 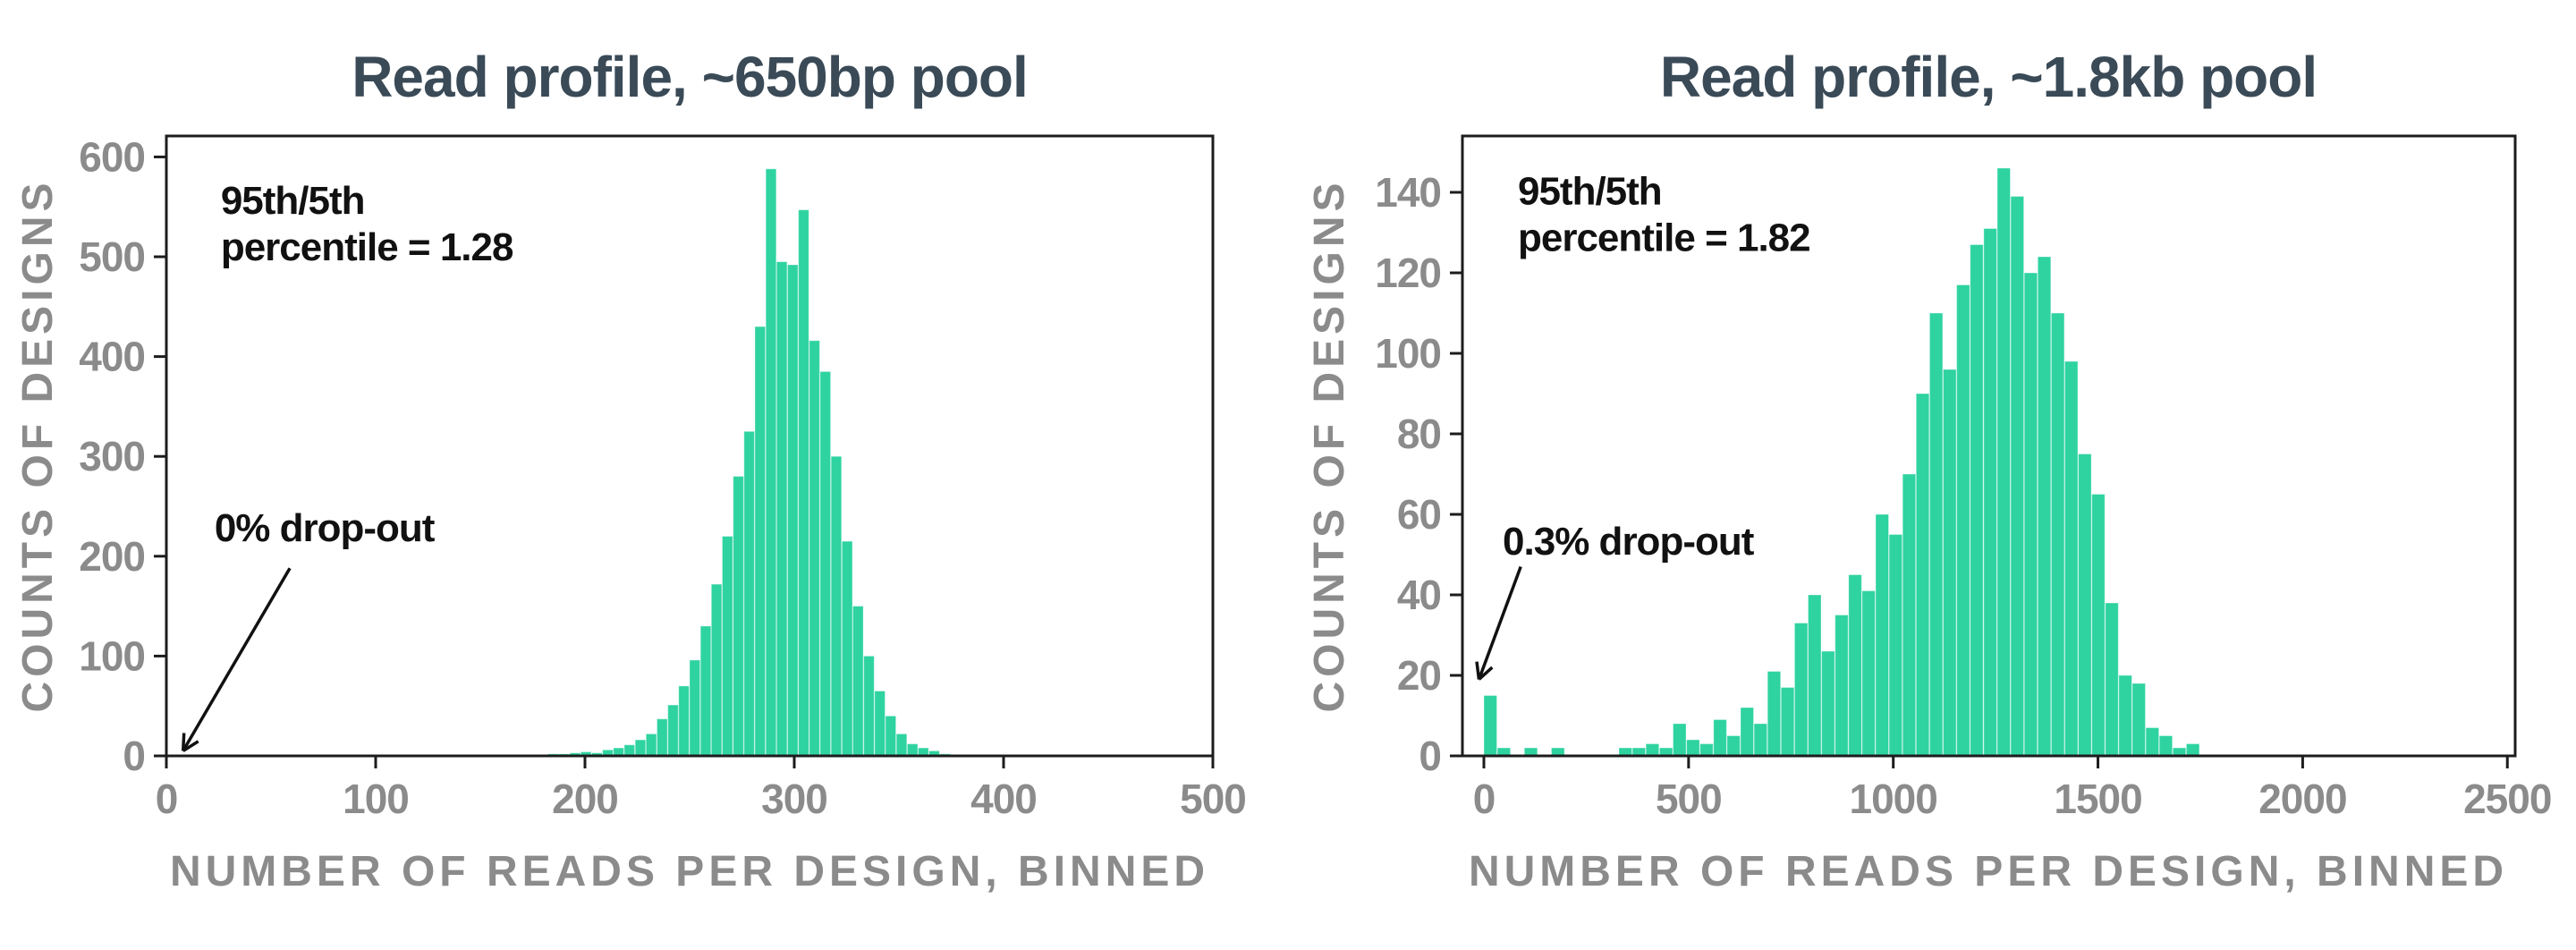 I want to click on annotation-dropout-note: 0% drop-out, so click(x=325, y=528).